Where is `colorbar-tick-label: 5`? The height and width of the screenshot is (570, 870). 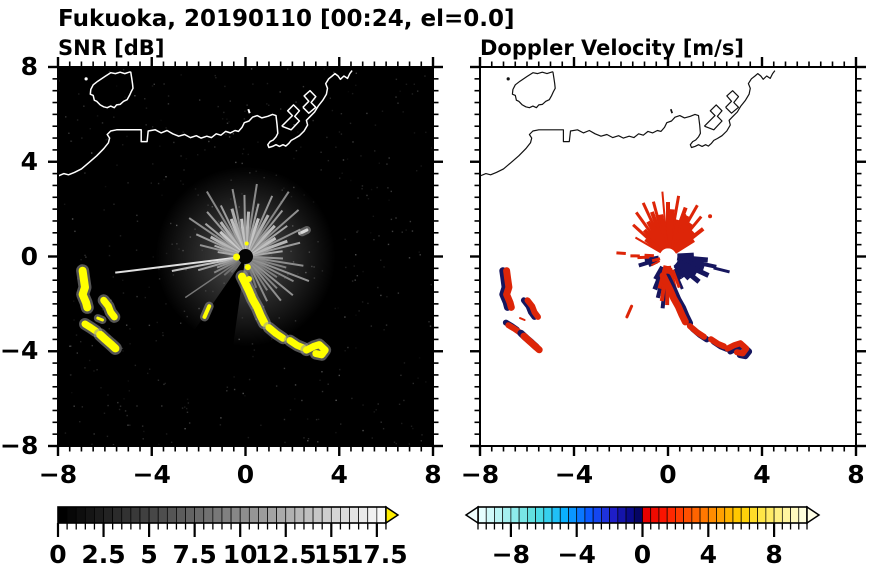
colorbar-tick-label: 5 is located at coordinates (149, 554).